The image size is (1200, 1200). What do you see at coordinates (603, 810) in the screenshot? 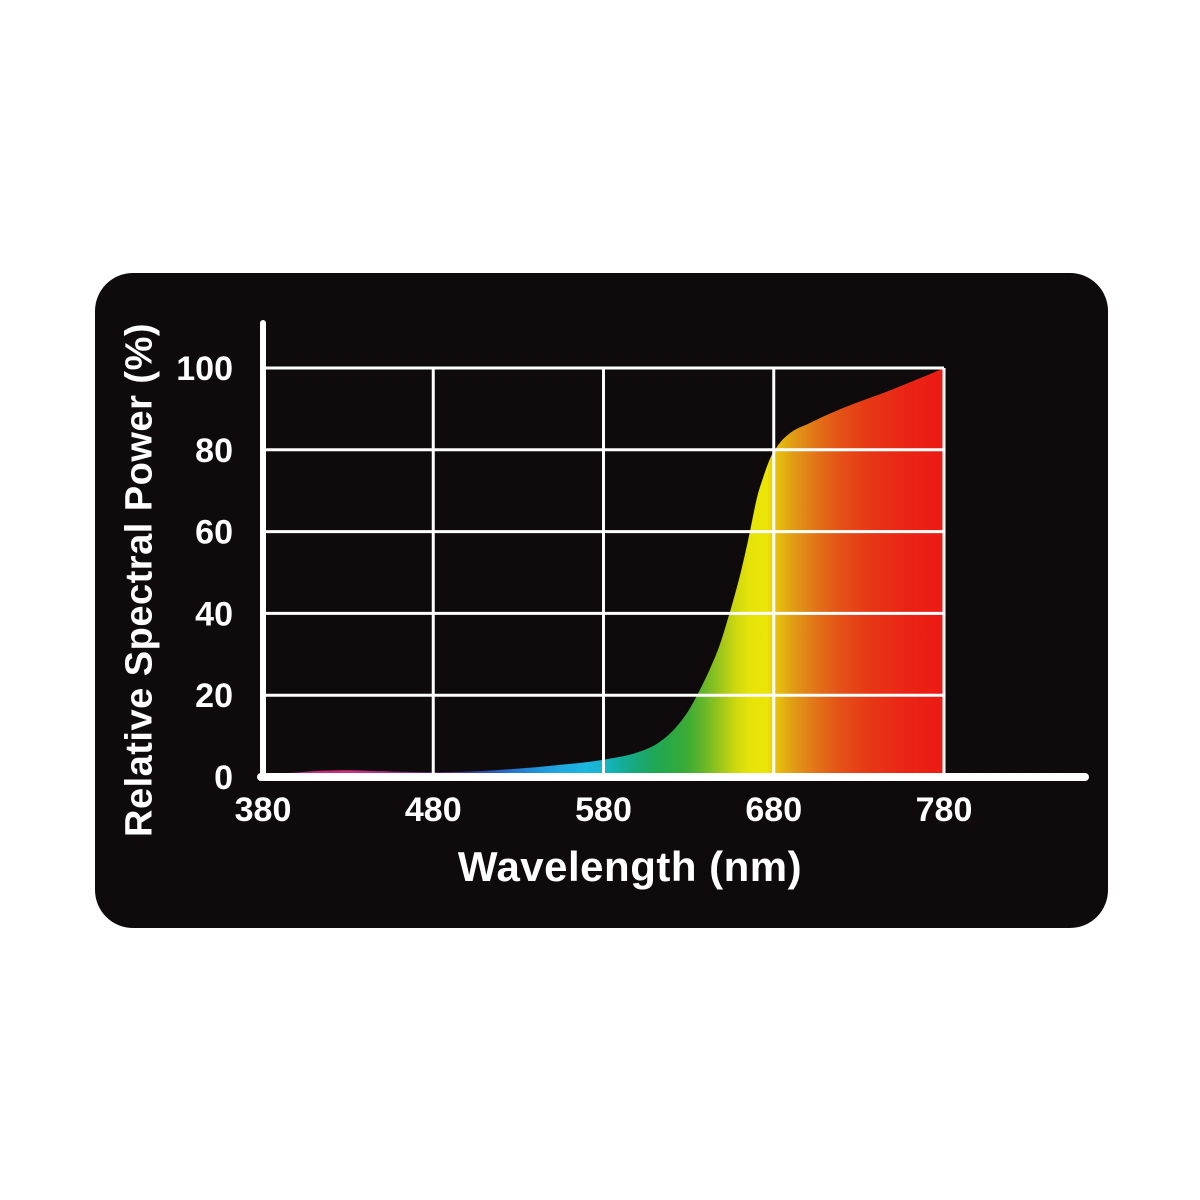
I see `x-tick-label-580: 580` at bounding box center [603, 810].